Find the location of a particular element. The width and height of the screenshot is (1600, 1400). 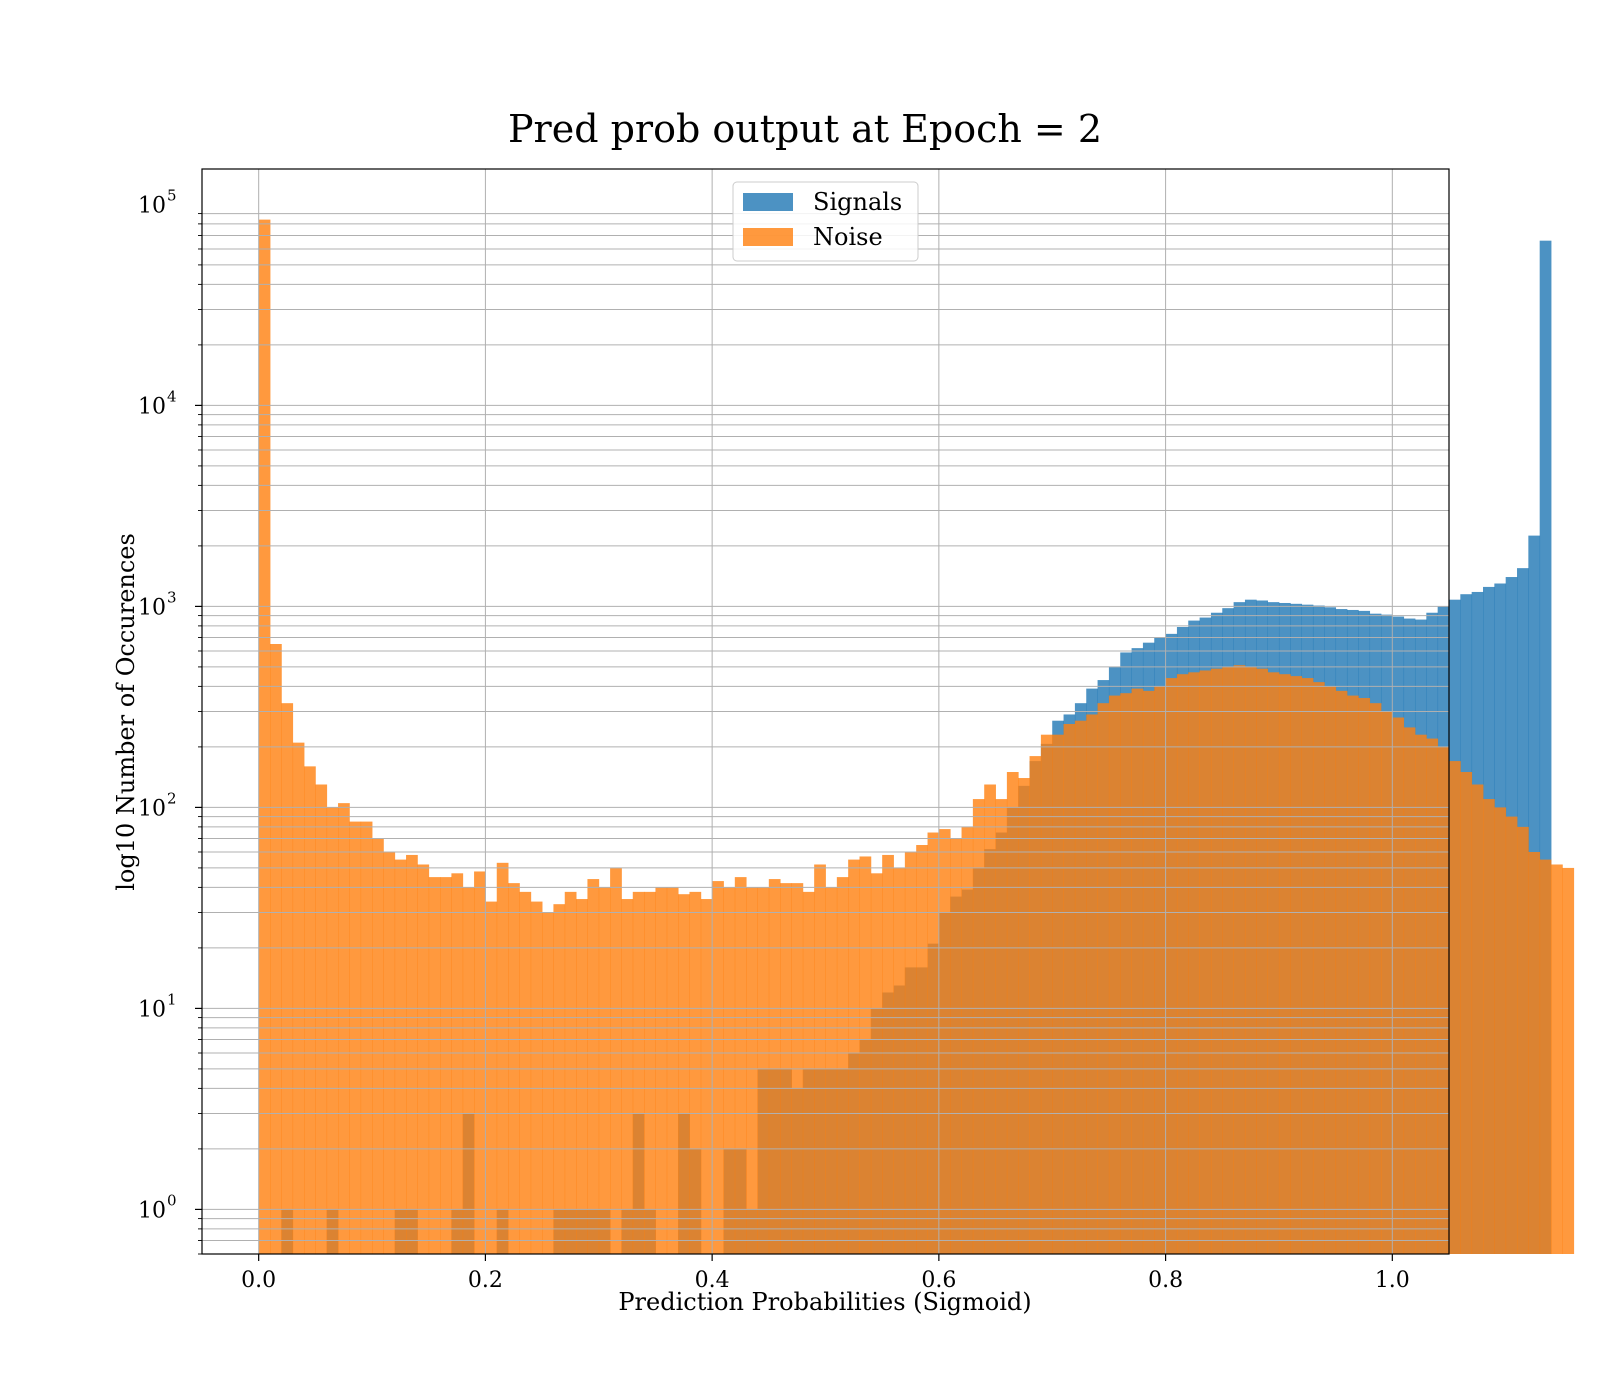

x-axis: 0.0 0.2 0.4 0.6 0.8 1.0 is located at coordinates (825, 1273).